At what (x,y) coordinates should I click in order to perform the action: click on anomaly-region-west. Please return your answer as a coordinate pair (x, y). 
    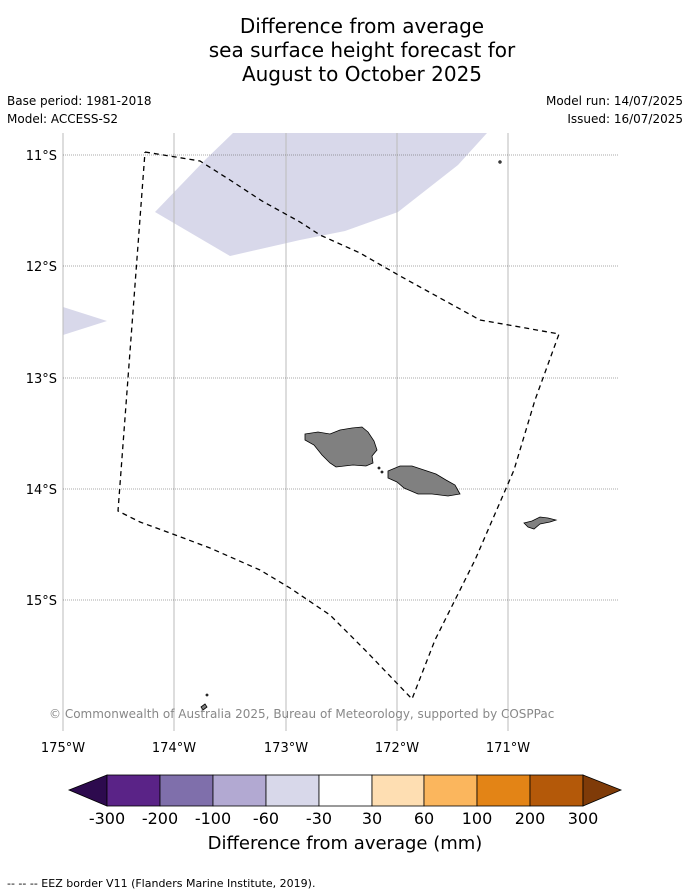
    Looking at the image, I should click on (85, 321).